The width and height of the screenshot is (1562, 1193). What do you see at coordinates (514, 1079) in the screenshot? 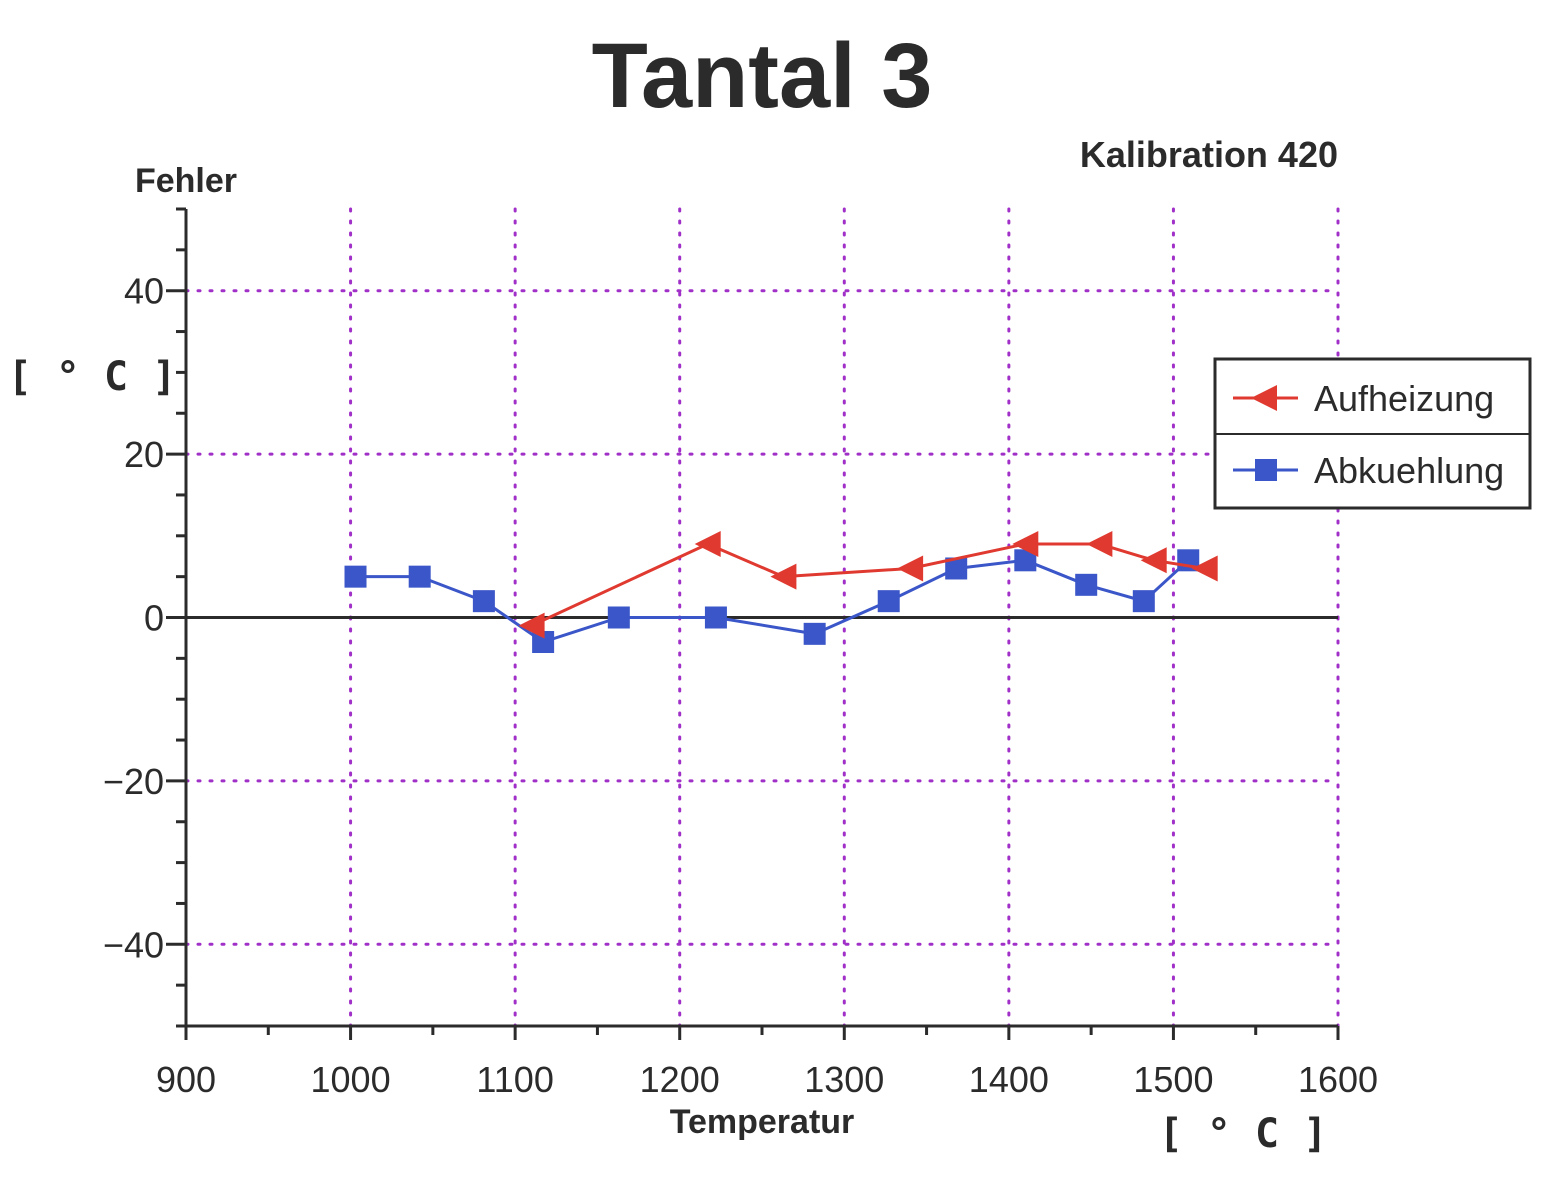
I see `x-tick-label: 1100` at bounding box center [514, 1079].